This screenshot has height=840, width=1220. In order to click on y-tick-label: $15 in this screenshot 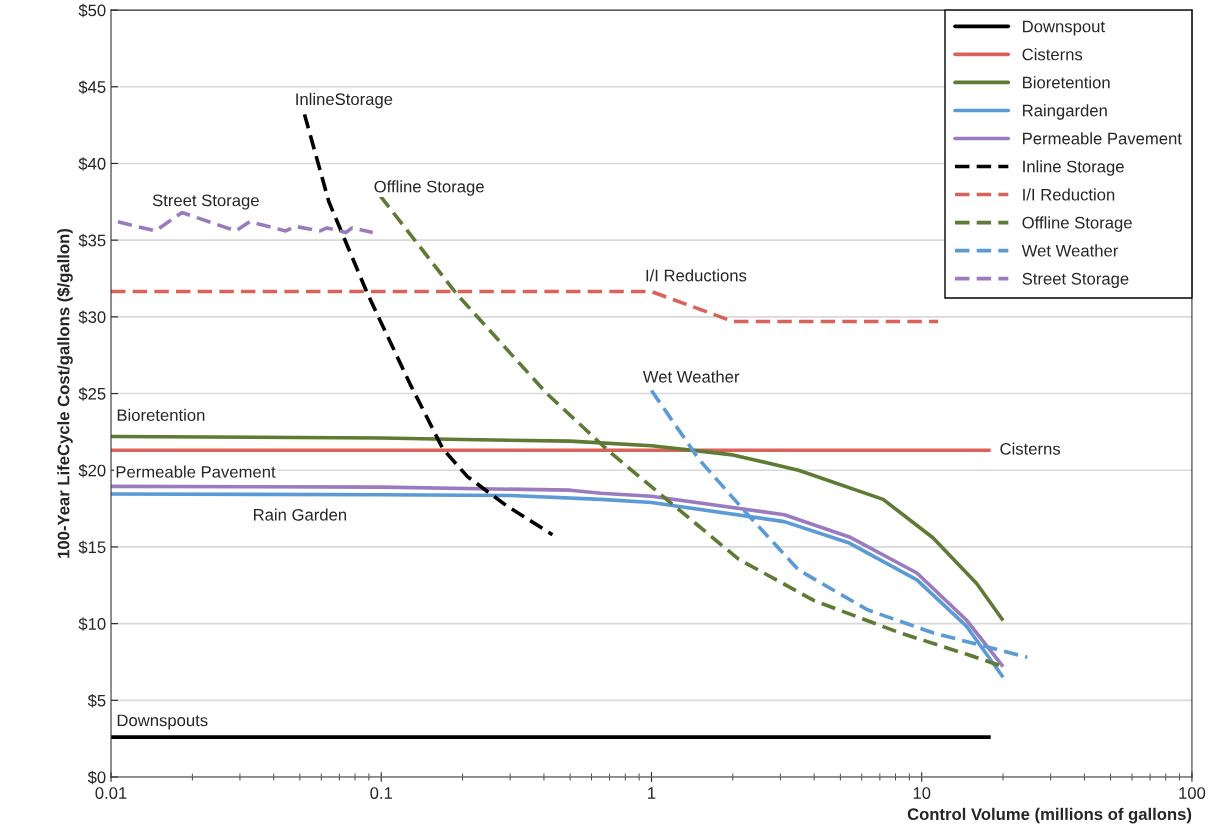, I will do `click(92, 547)`.